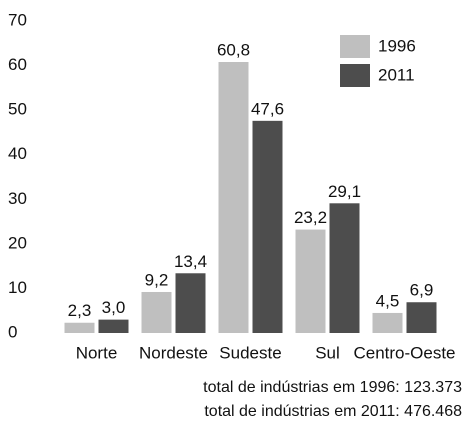  I want to click on value-label: 60,8, so click(233, 49).